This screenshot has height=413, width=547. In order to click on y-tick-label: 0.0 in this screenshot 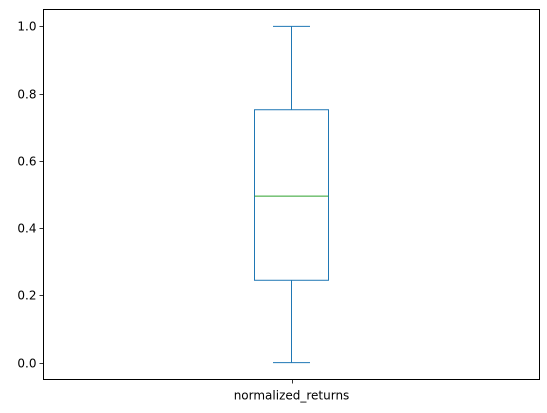, I will do `click(26, 364)`.